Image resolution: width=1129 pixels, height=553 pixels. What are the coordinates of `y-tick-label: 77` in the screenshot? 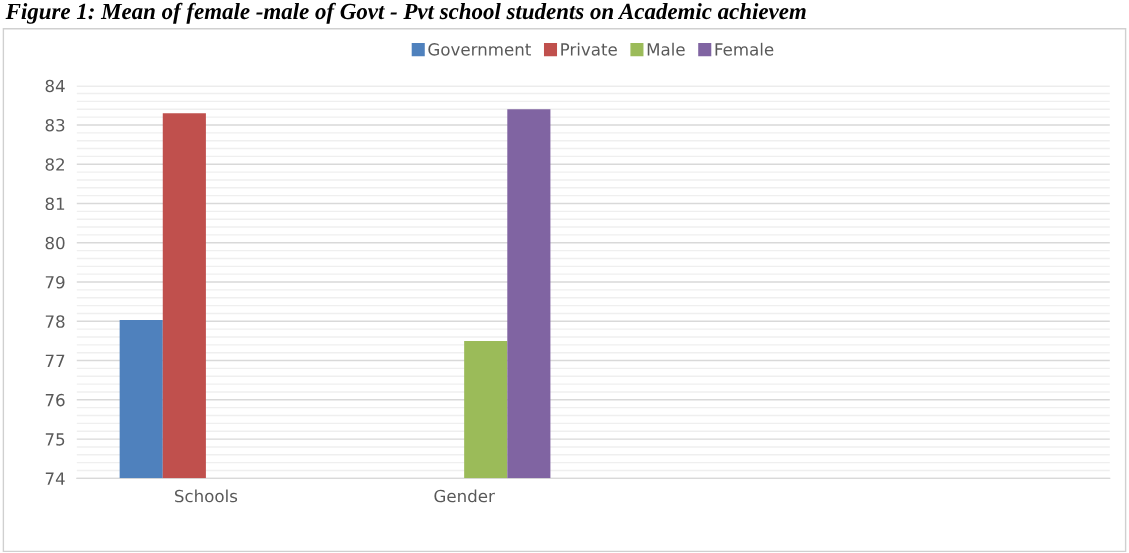 It's located at (55, 360).